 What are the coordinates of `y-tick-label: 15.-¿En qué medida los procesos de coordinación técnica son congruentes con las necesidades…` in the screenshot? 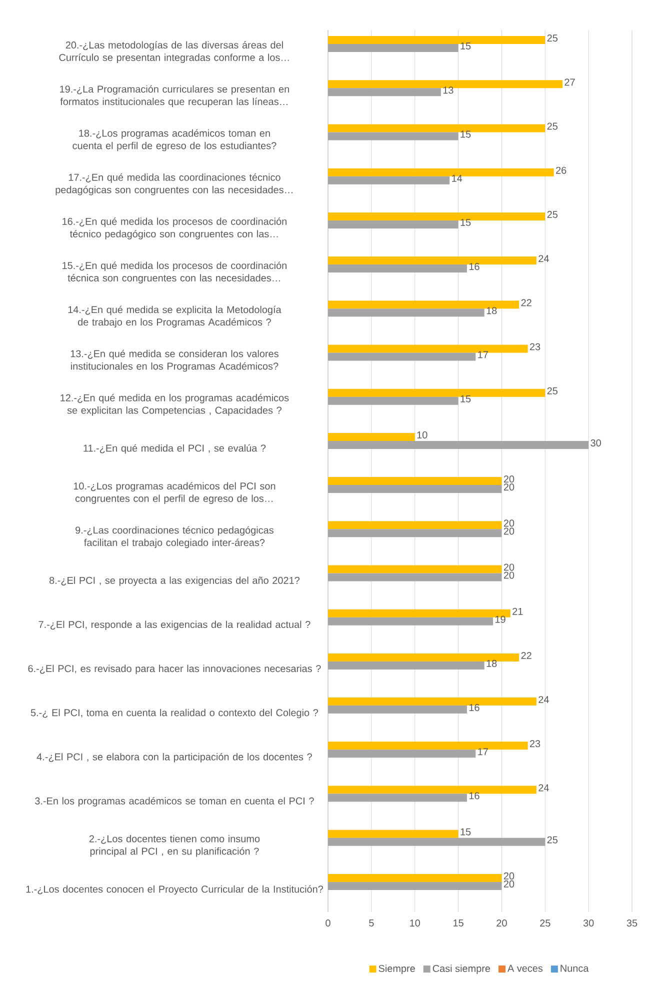 It's located at (174, 273).